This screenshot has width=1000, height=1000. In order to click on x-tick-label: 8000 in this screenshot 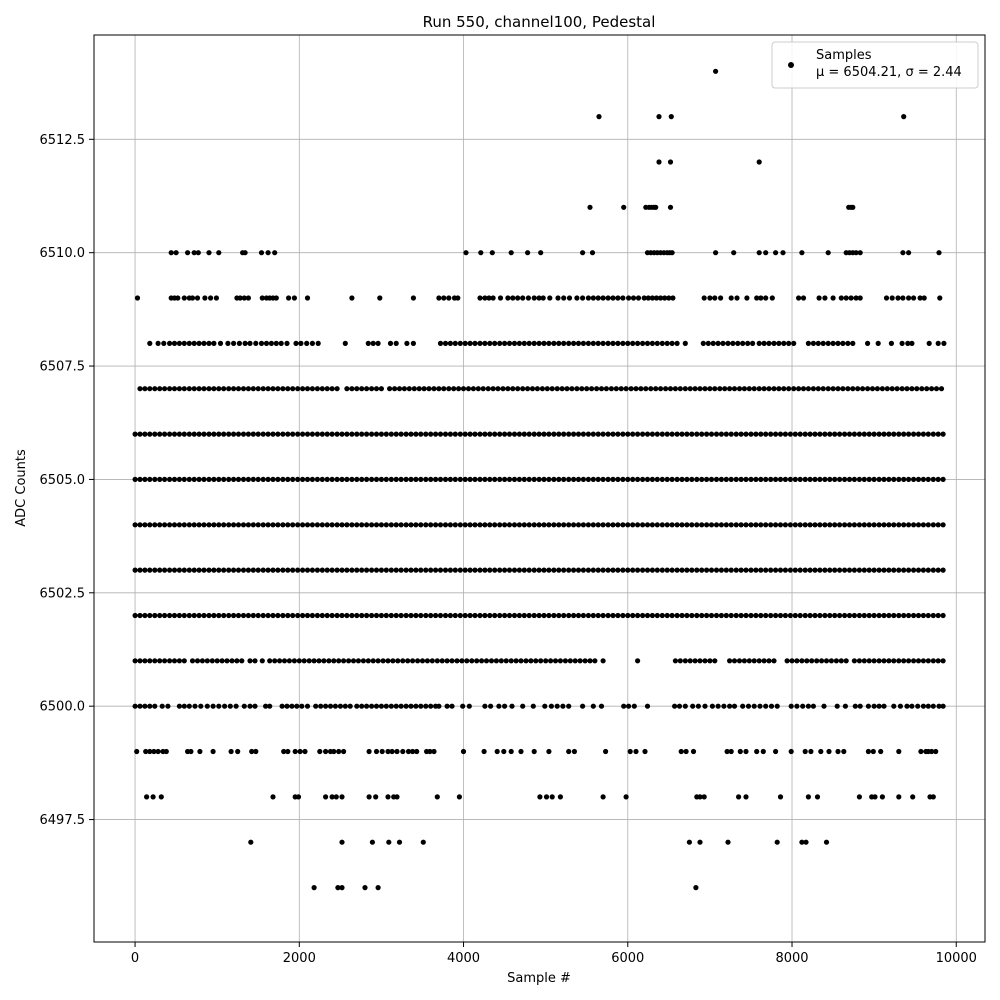, I will do `click(791, 958)`.